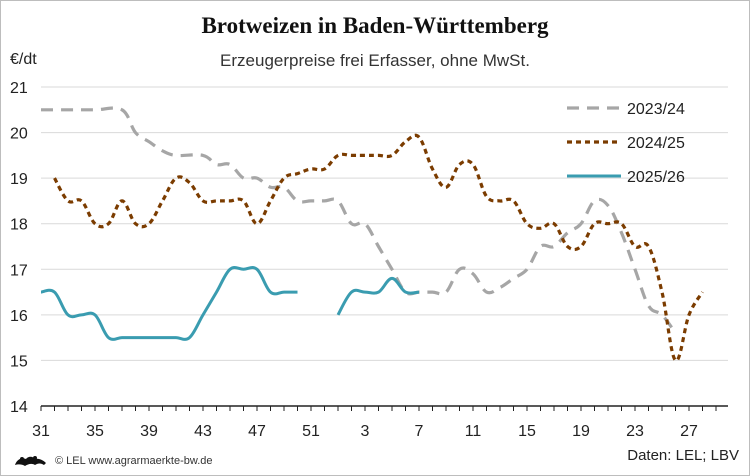 Image resolution: width=750 pixels, height=476 pixels. What do you see at coordinates (365, 431) in the screenshot?
I see `x-tick-label-3: 3` at bounding box center [365, 431].